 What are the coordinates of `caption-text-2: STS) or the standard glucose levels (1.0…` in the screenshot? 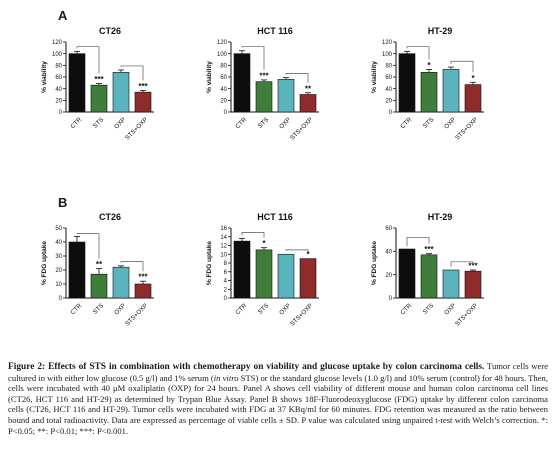 It's located at (278, 404).